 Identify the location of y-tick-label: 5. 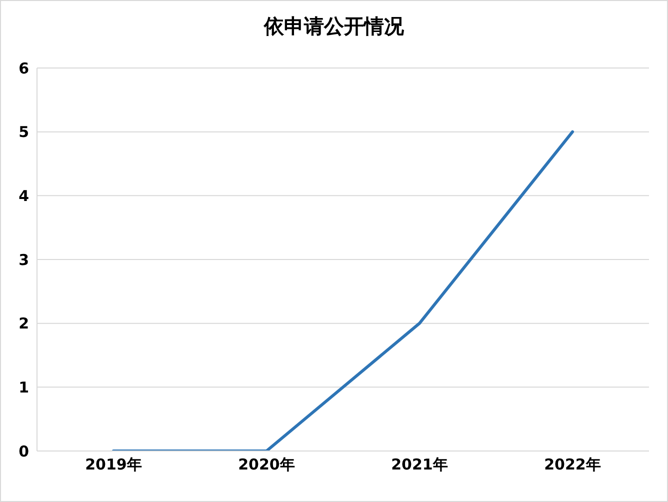
(23, 132).